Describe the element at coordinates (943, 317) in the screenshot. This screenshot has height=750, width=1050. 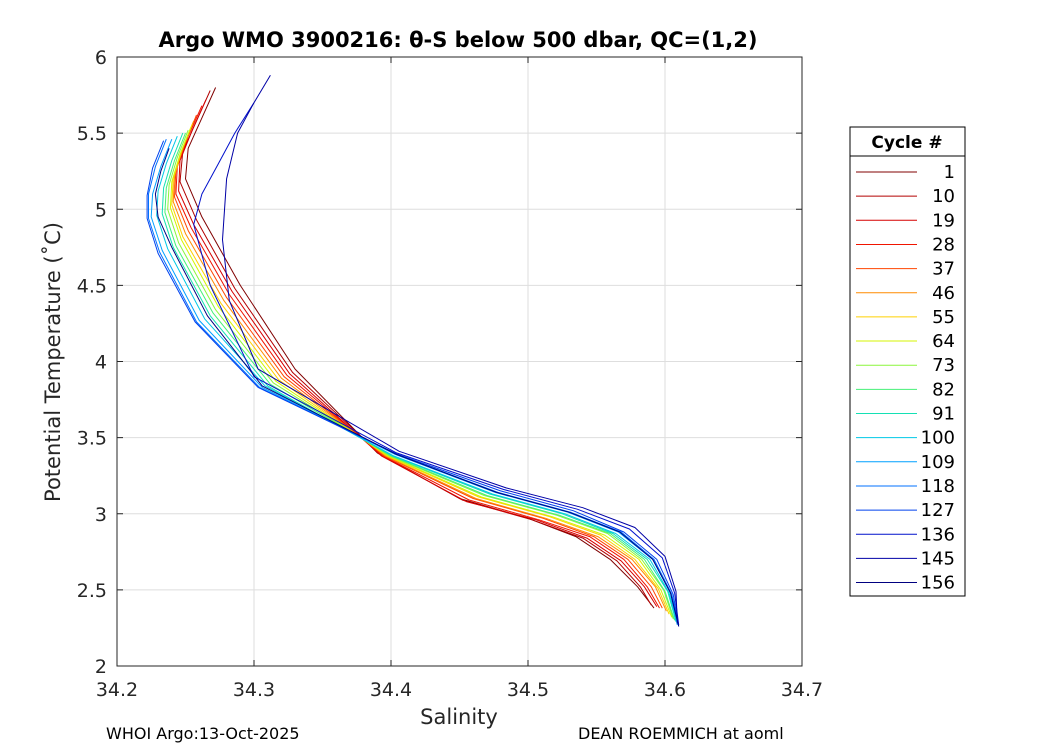
I see `legend-label-cycle-55: 55` at that location.